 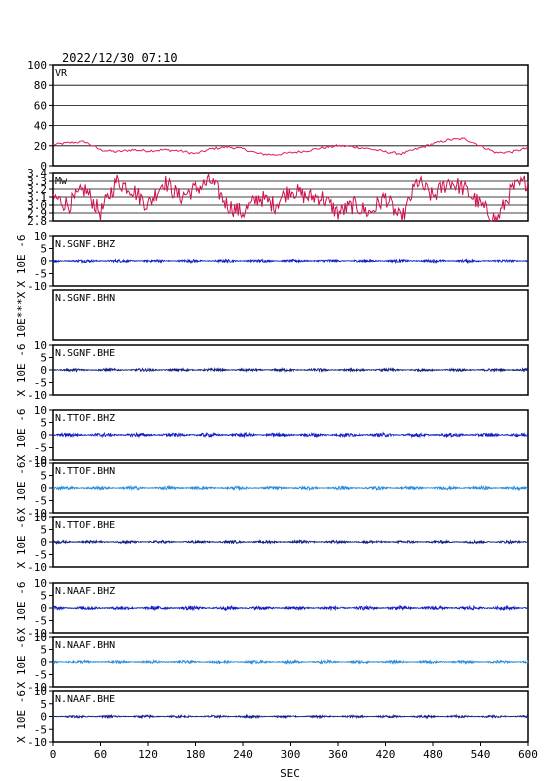 I want to click on waveform-naaf-bhe, so click(x=291, y=716).